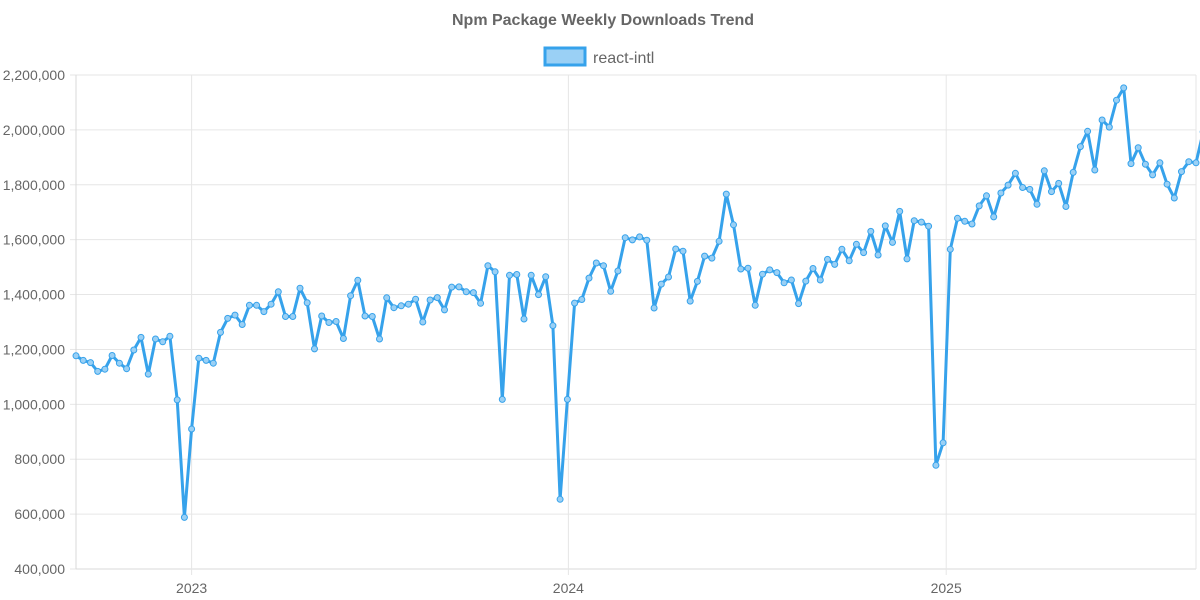 This screenshot has width=1200, height=600. What do you see at coordinates (598, 56) in the screenshot?
I see `legend: react-intl` at bounding box center [598, 56].